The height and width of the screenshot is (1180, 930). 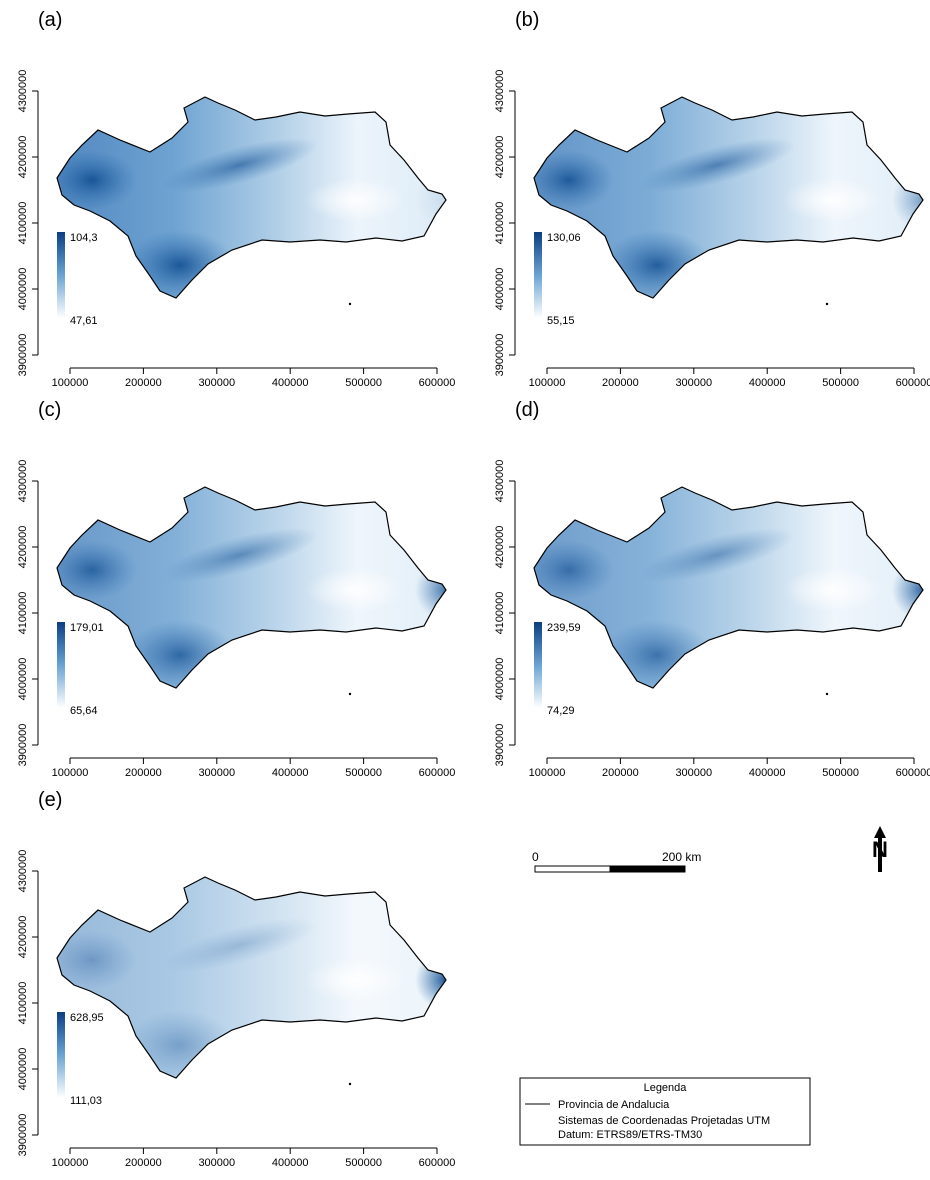 I want to click on legend-item: Sistemas de Coordenadas Projetadas UTM, so click(x=664, y=1121).